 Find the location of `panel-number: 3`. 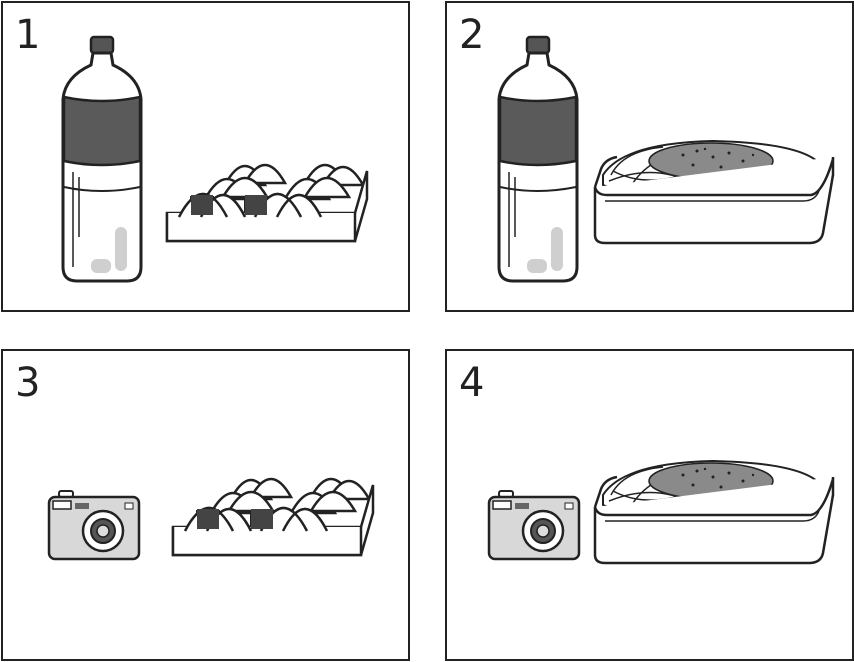

panel-number: 3 is located at coordinates (28, 383).